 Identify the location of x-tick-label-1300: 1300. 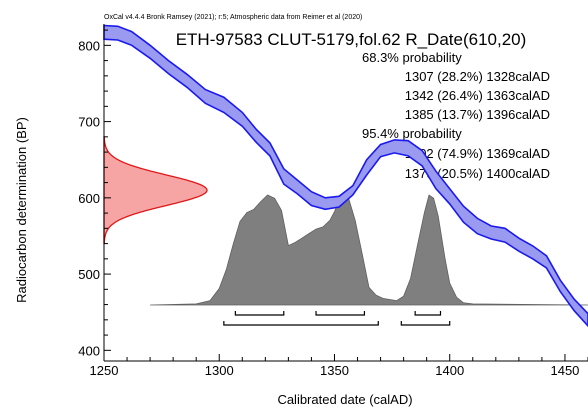
(219, 370).